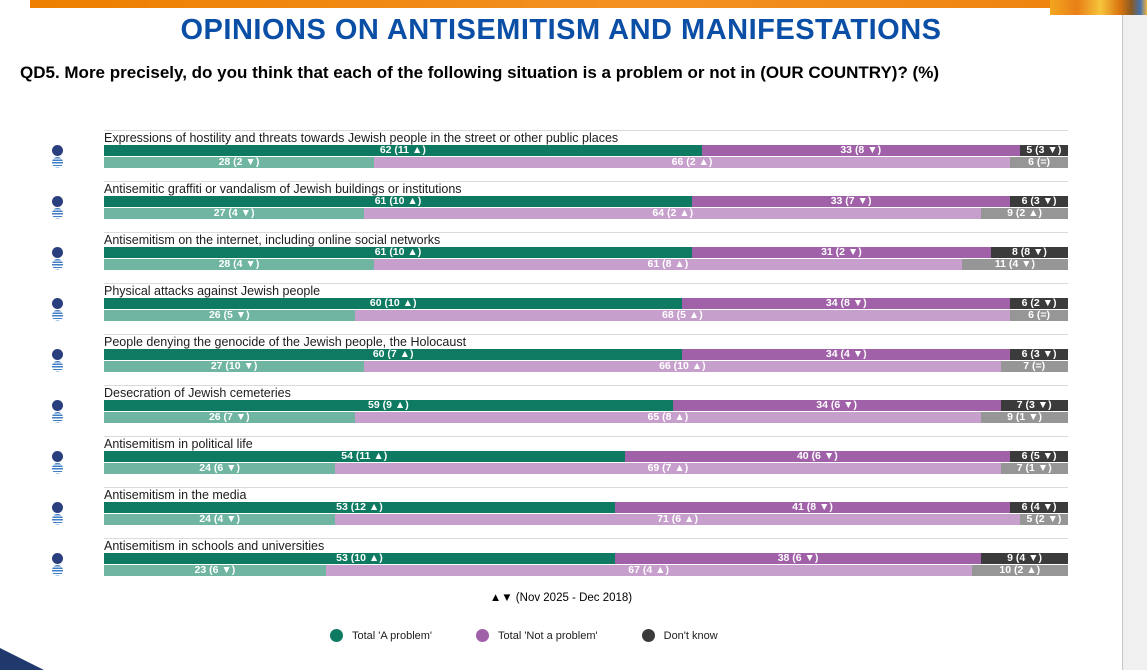 The width and height of the screenshot is (1147, 670). What do you see at coordinates (682, 315) in the screenshot?
I see `bar-segment-not-problem: 68 (5 ▲)` at bounding box center [682, 315].